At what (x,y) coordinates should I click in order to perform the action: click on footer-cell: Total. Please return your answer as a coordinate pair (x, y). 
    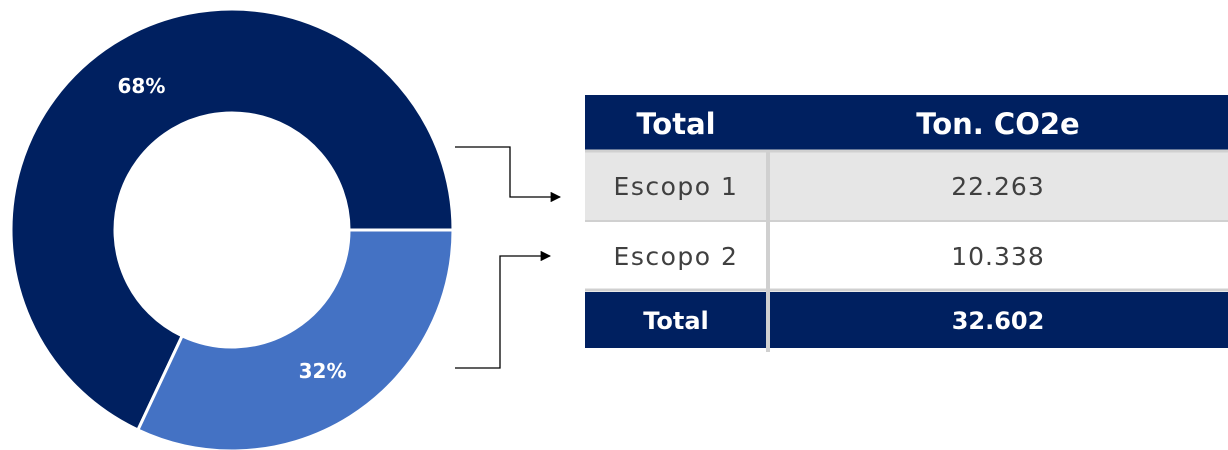
    Looking at the image, I should click on (676, 321).